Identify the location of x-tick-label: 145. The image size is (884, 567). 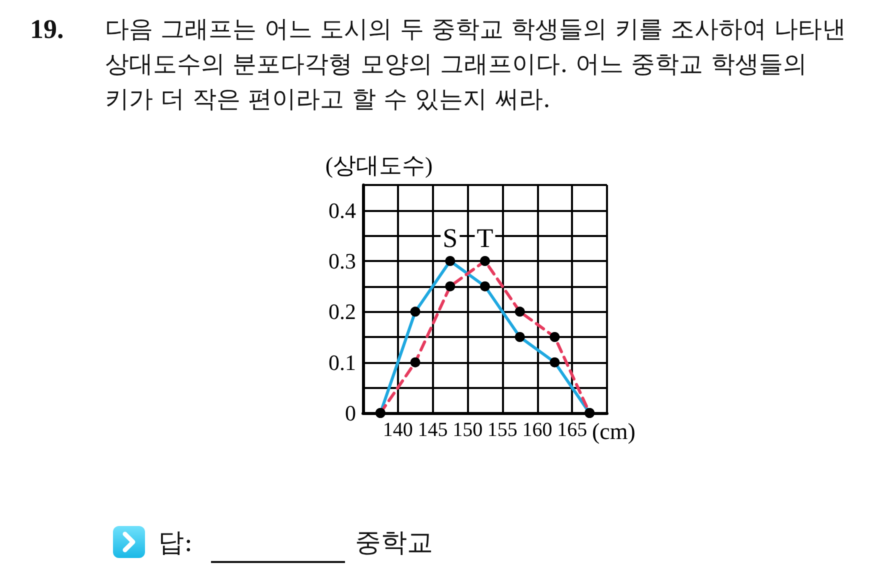
(433, 430).